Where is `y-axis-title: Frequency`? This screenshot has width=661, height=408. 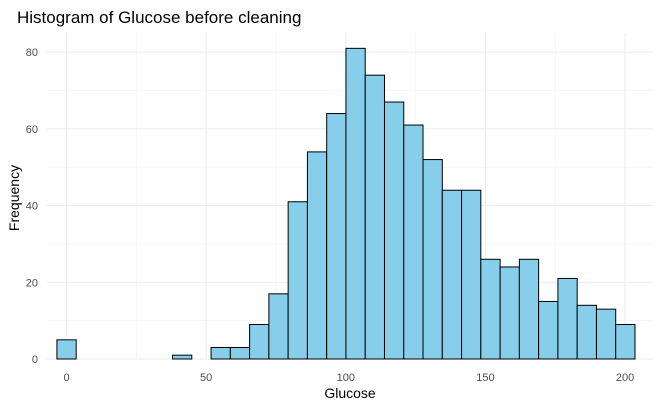 y-axis-title: Frequency is located at coordinates (14, 198).